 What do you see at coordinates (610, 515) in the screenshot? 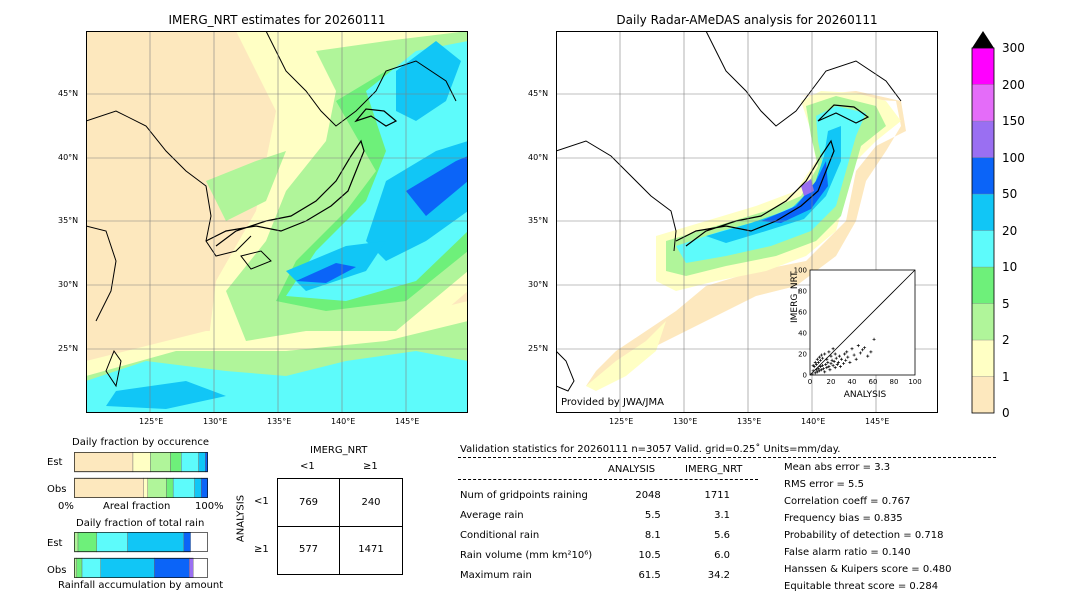
I see `validation-row: Average rain 5.5 3.1` at bounding box center [610, 515].